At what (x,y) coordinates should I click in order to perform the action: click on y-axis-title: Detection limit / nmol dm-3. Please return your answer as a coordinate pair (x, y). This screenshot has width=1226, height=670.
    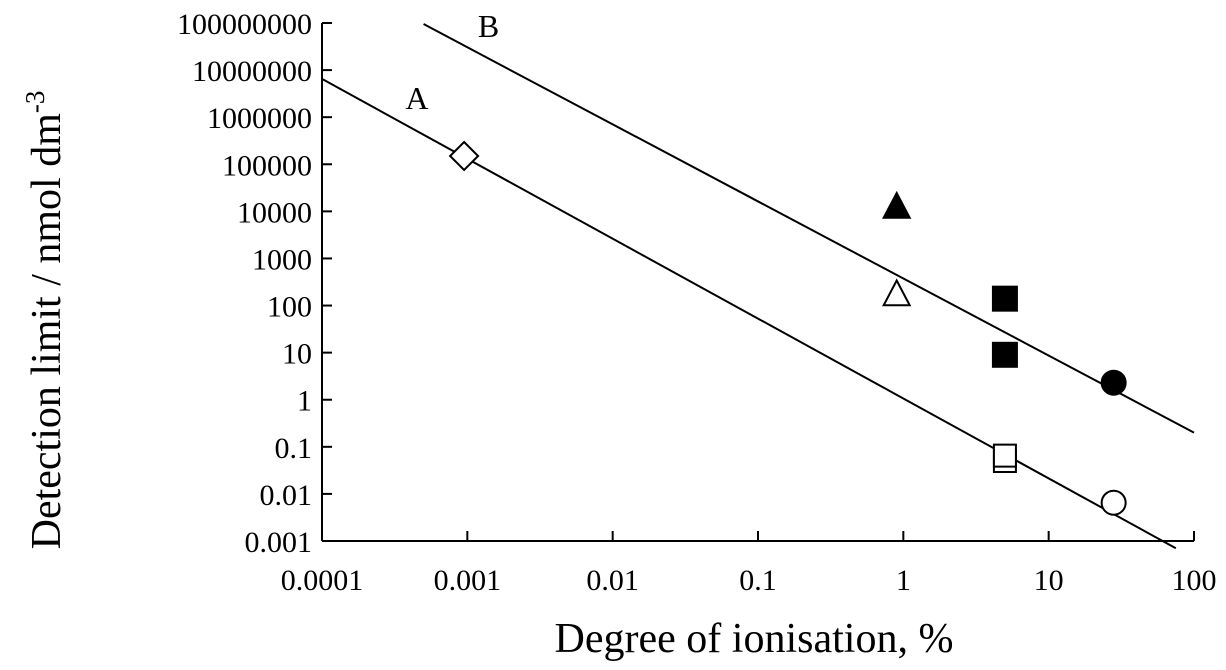
    Looking at the image, I should click on (45, 320).